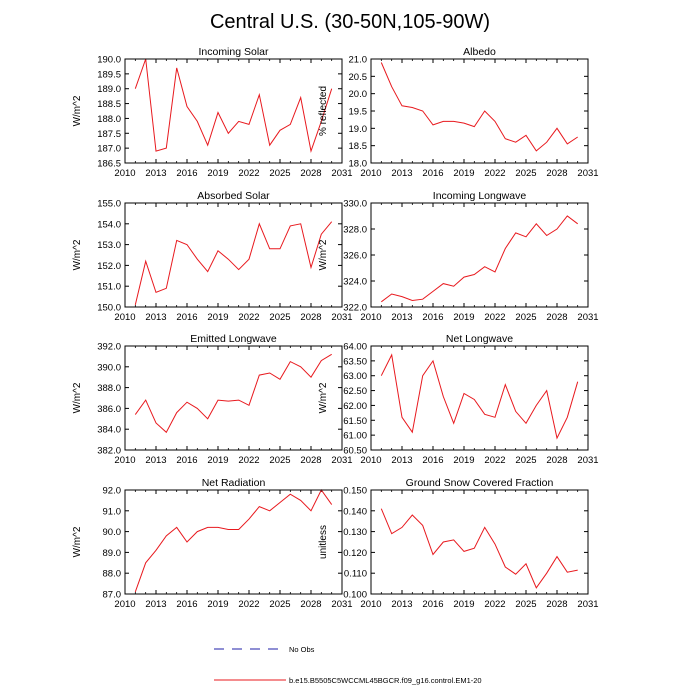 This screenshot has height=700, width=700. I want to click on net-longwave-xtick-label: 2013, so click(401, 460).